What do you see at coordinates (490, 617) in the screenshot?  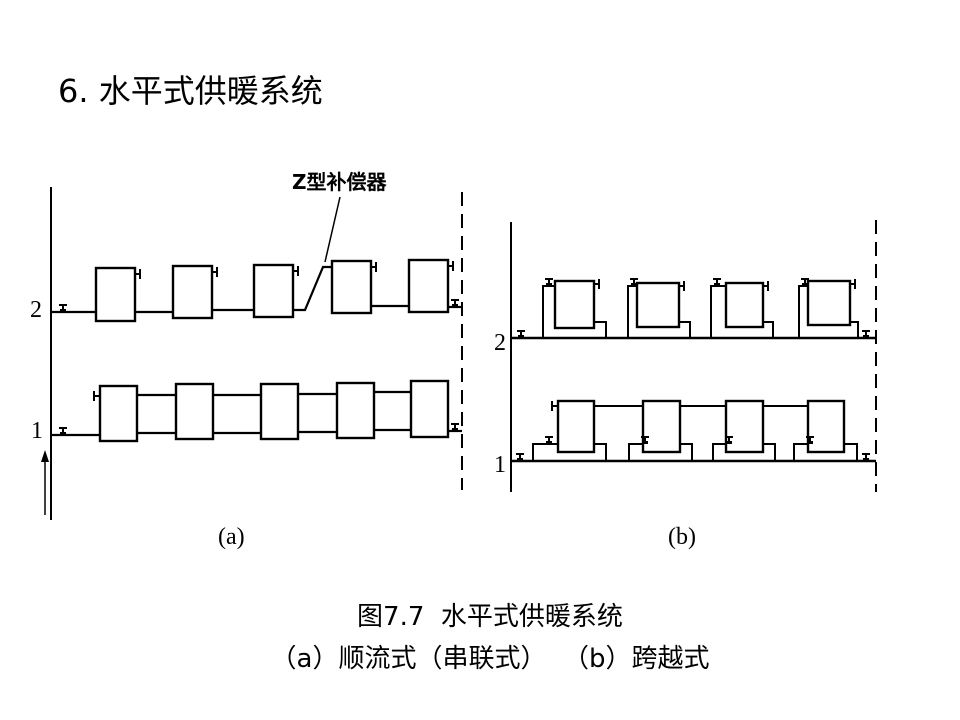 I see `figure-caption: 图7.7 水平式供暖系统` at bounding box center [490, 617].